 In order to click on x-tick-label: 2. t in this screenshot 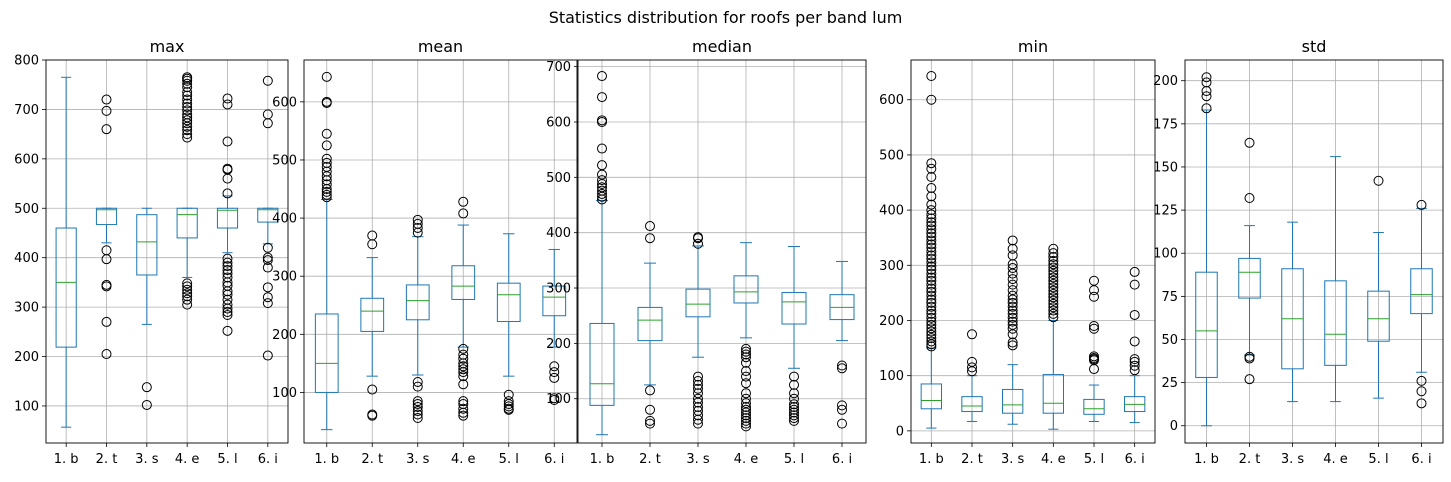, I will do `click(650, 459)`.